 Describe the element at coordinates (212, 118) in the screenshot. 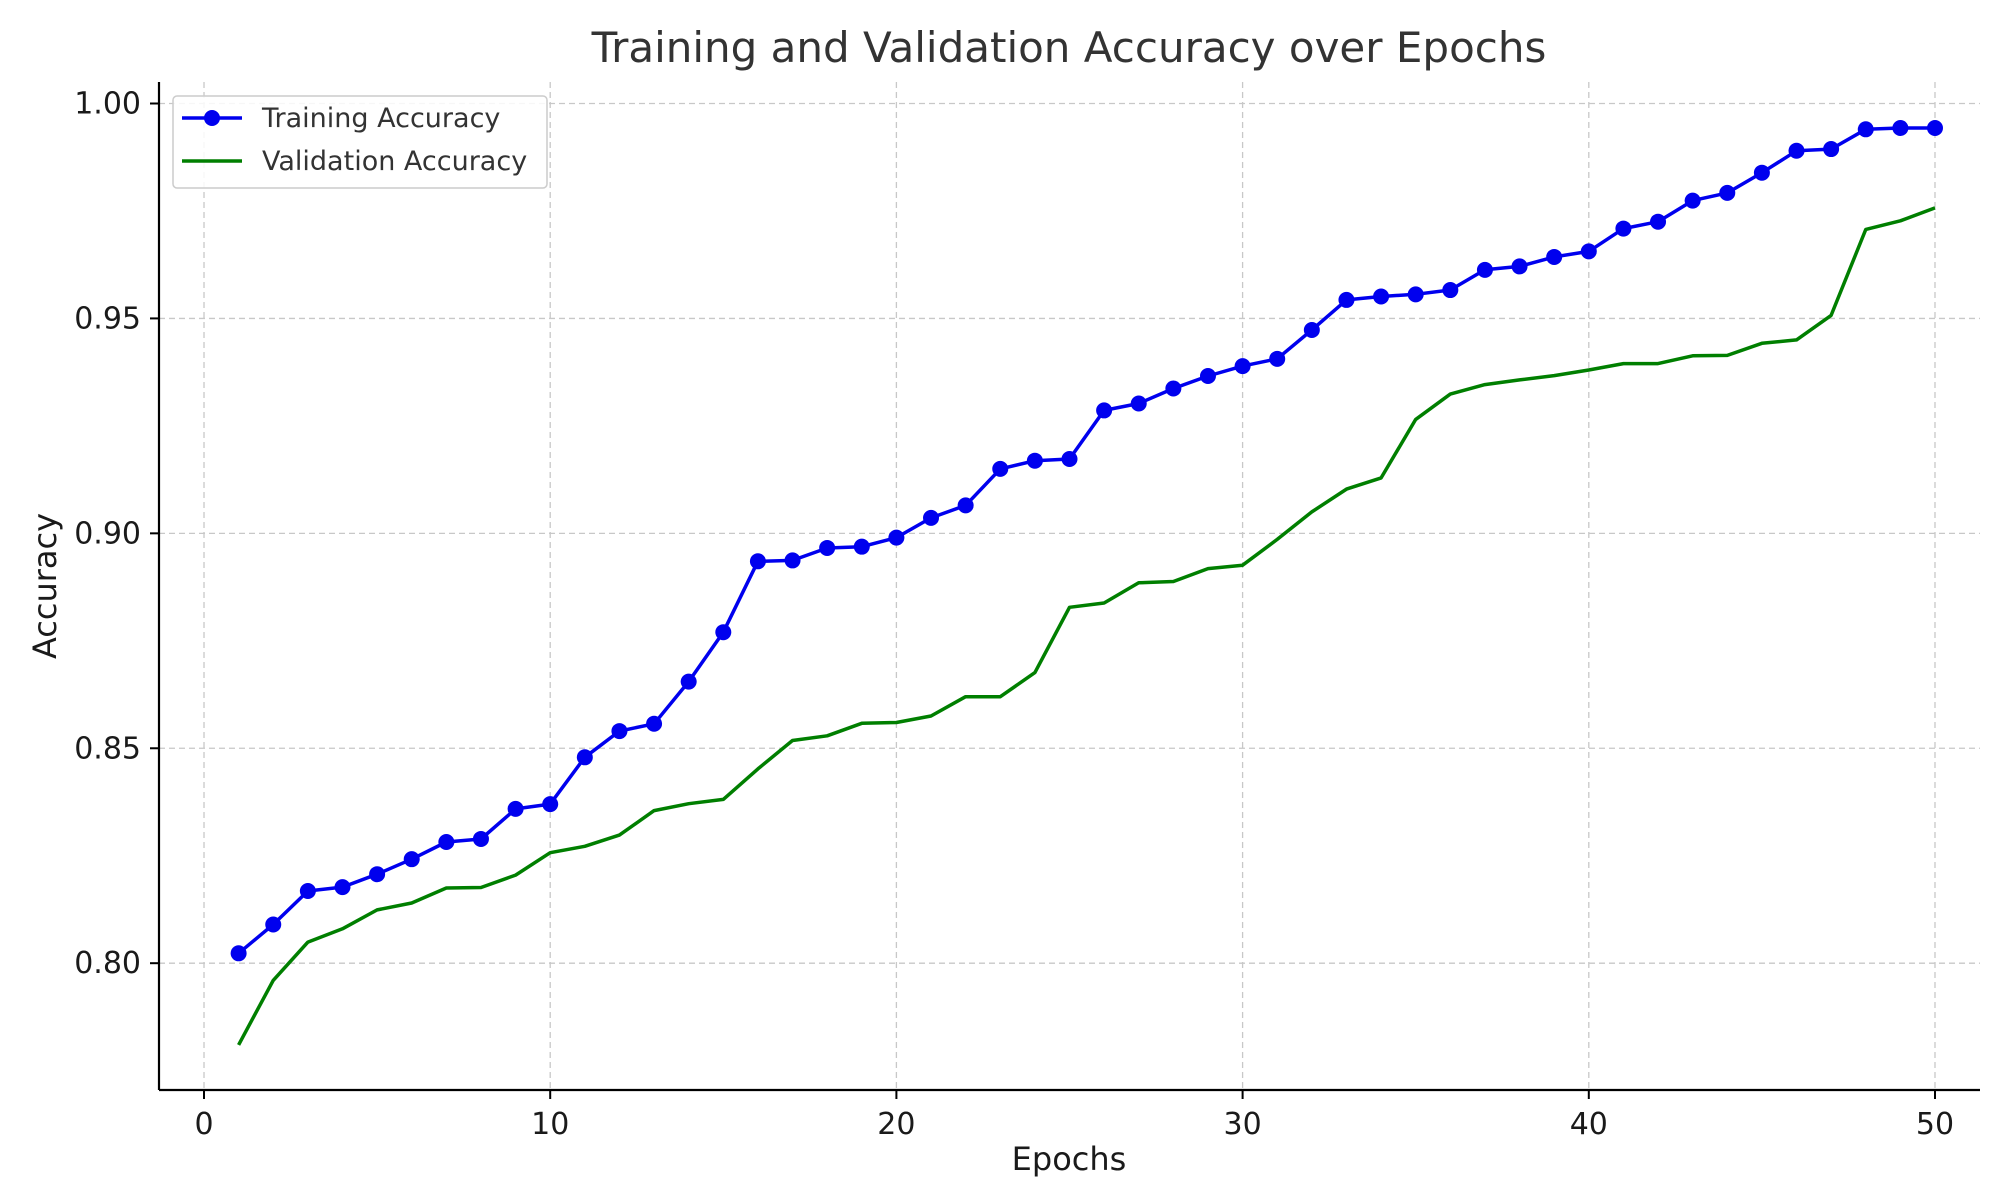

I see `legend-marker-training-accuracy` at that location.